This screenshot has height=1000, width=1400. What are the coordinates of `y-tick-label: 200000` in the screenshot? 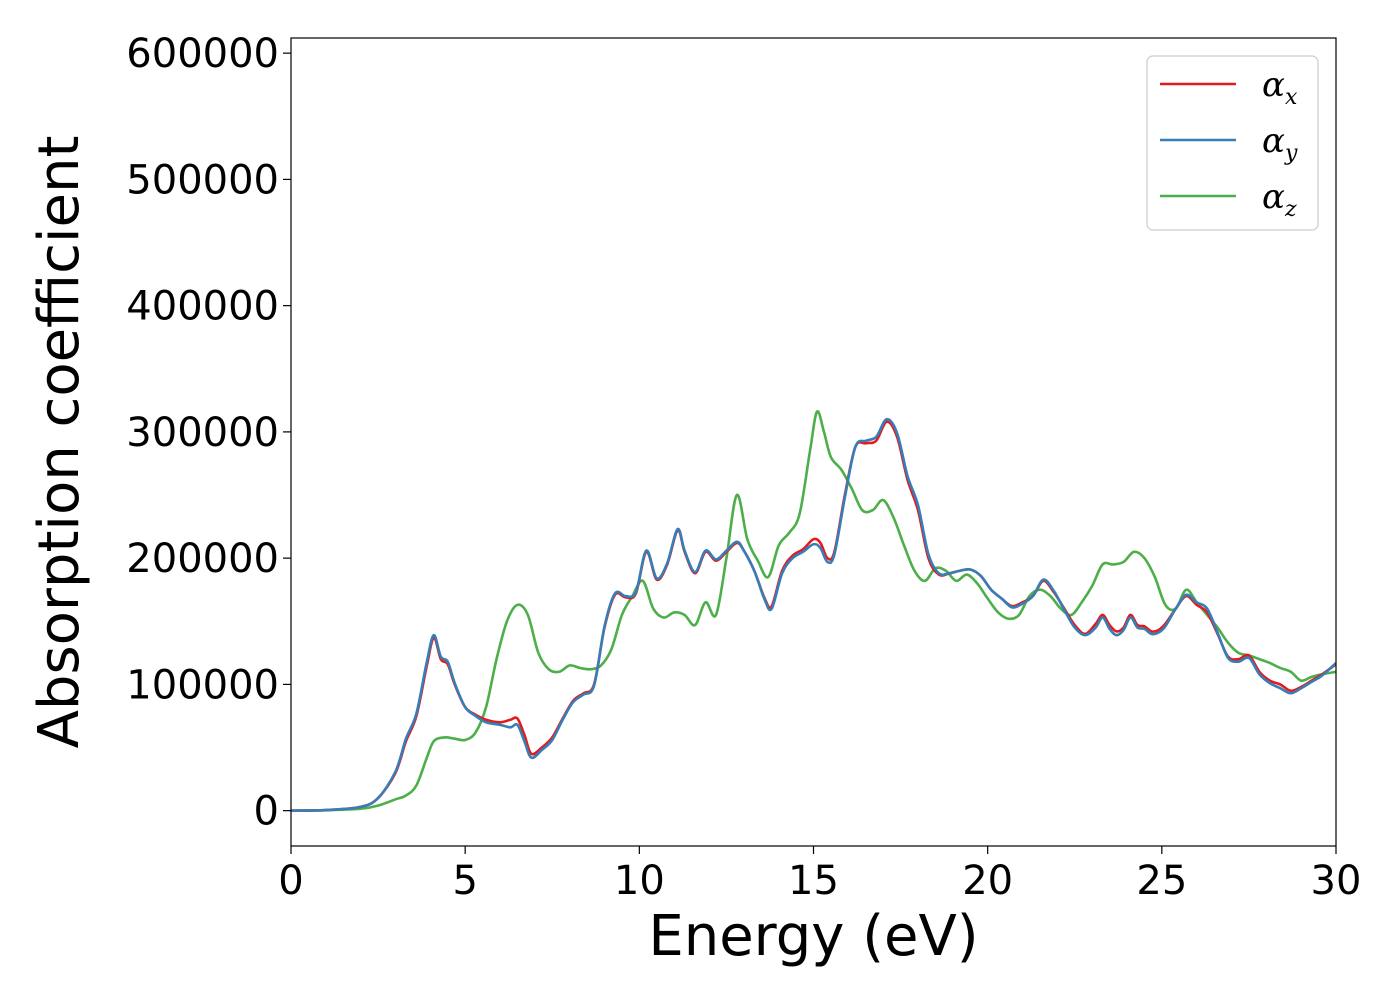 It's located at (202, 559).